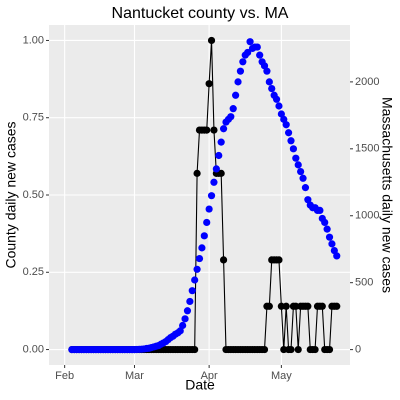 The image size is (400, 400). I want to click on x-tick-label: Feb, so click(64, 376).